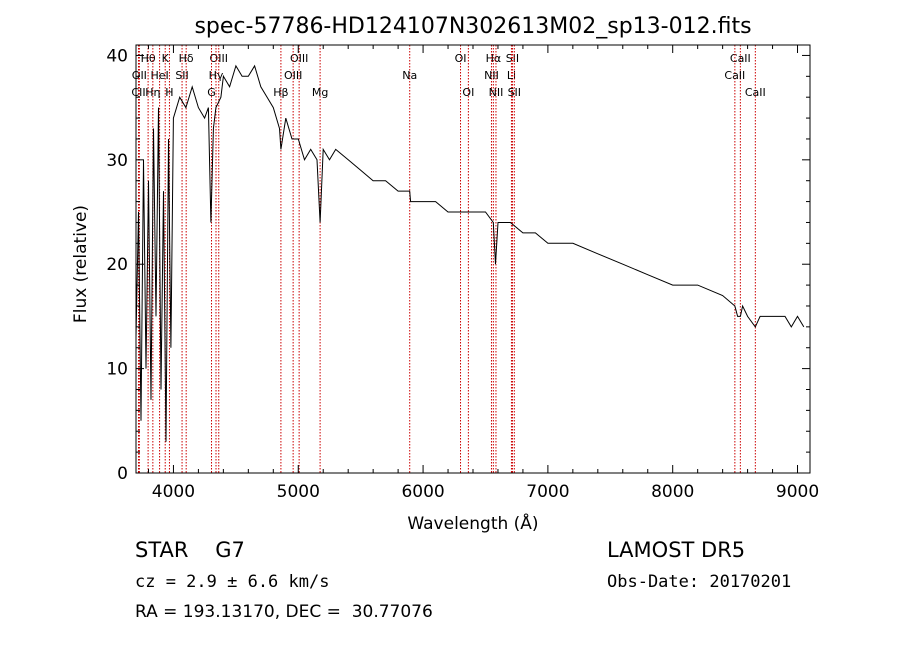 The image size is (900, 649). I want to click on line-marker-label-6: SII, so click(181, 75).